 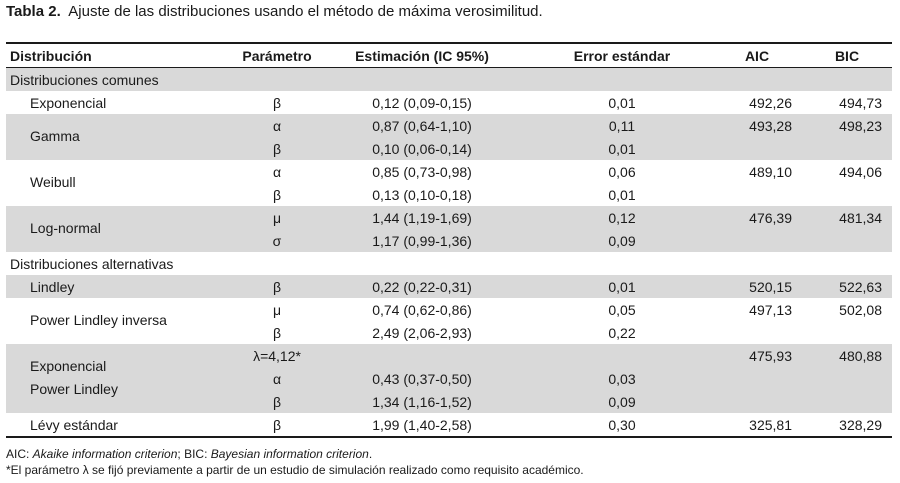 What do you see at coordinates (422, 148) in the screenshot?
I see `estimate: 0,10 (0,06-0,14)` at bounding box center [422, 148].